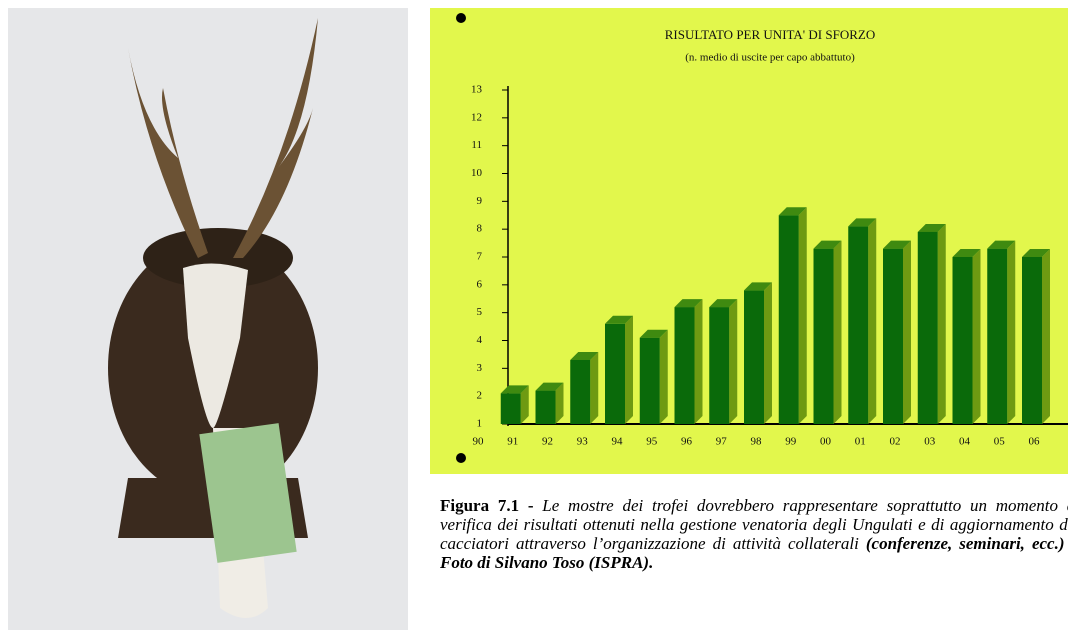 This screenshot has height=634, width=1068. What do you see at coordinates (480, 396) in the screenshot?
I see `y-tick-label: 2` at bounding box center [480, 396].